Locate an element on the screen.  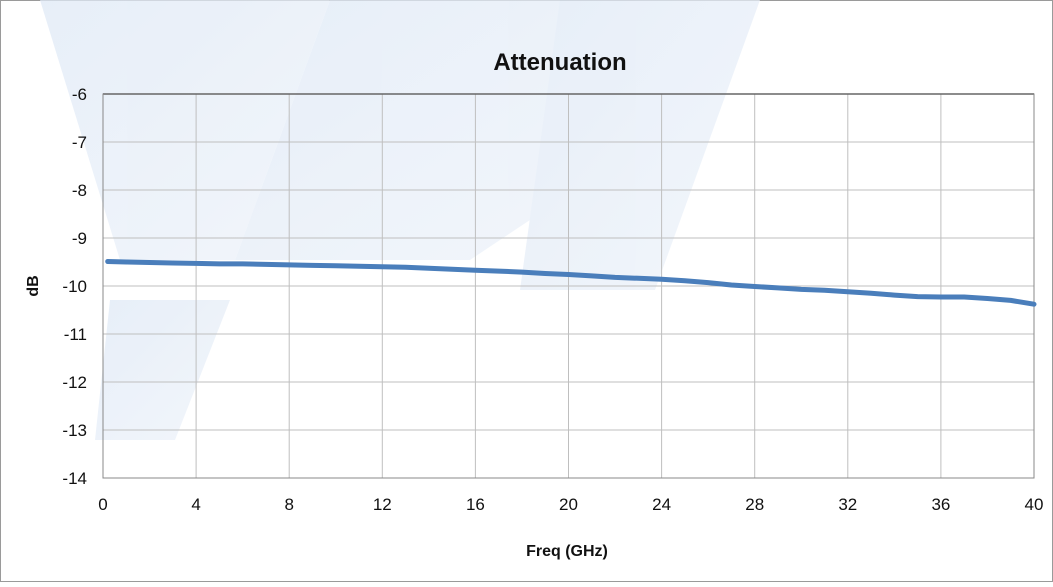
y-tick-label: -12 is located at coordinates (74, 382).